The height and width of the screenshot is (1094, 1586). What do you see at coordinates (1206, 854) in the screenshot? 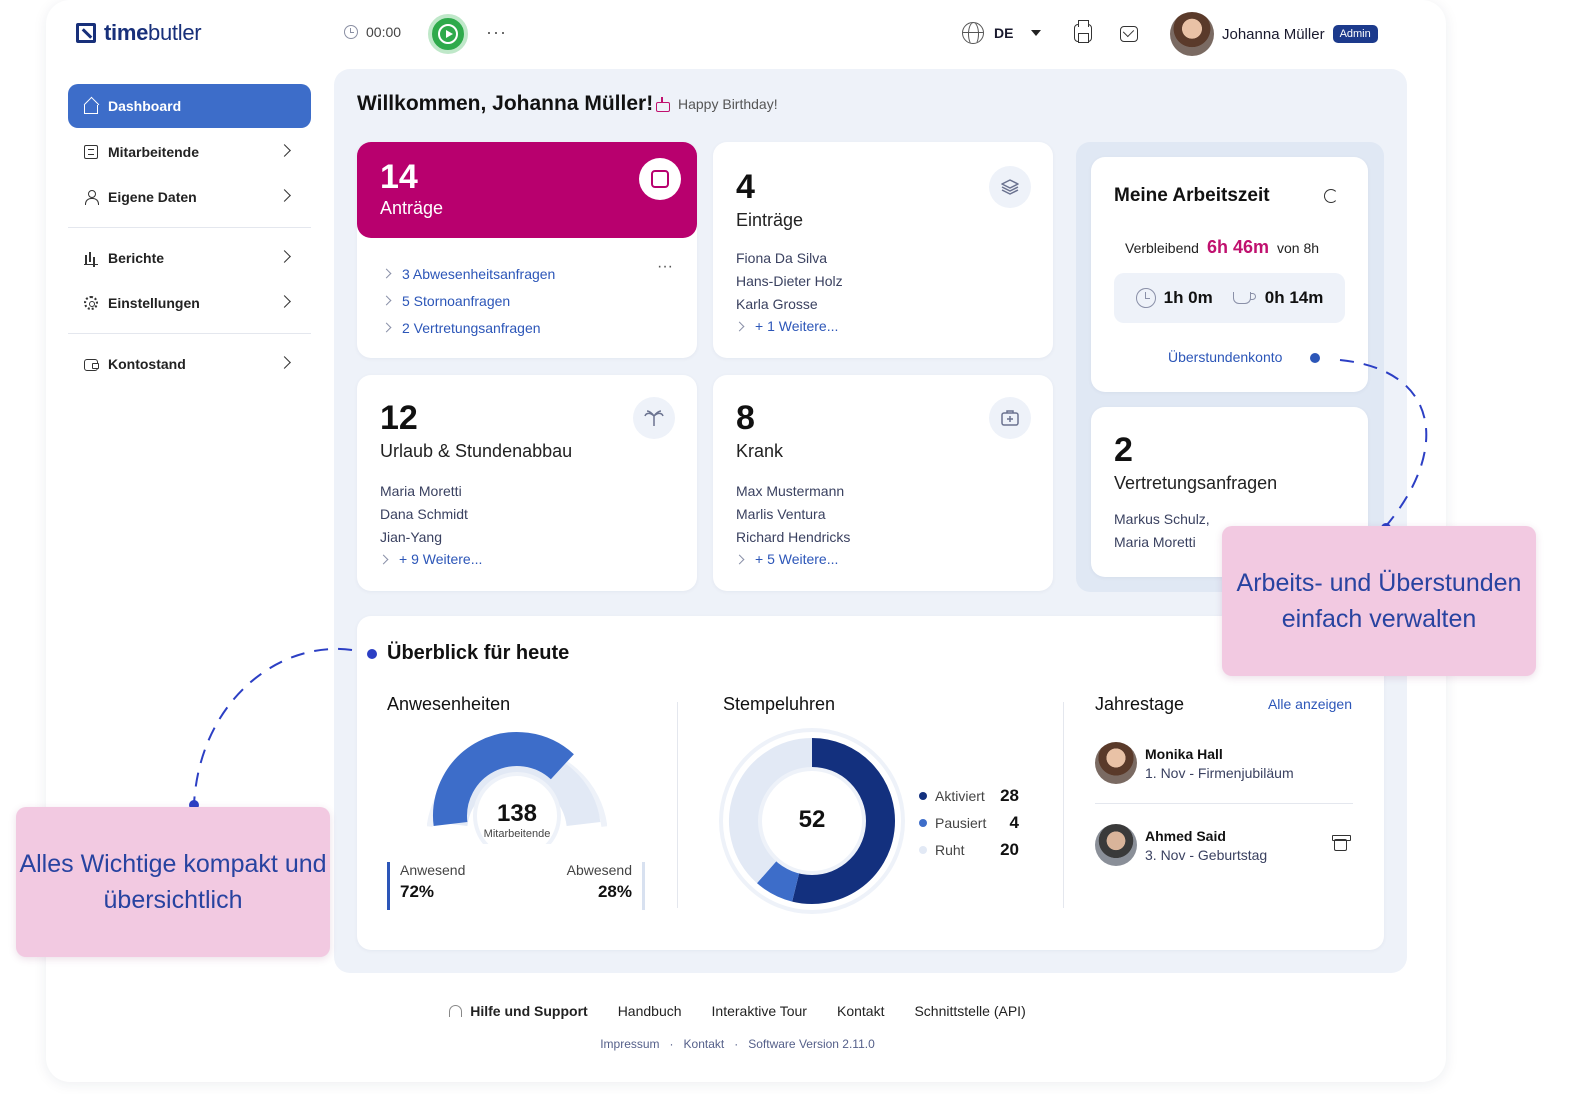
I see `anniversary-detail: 3. Nov - Geburtstag` at bounding box center [1206, 854].